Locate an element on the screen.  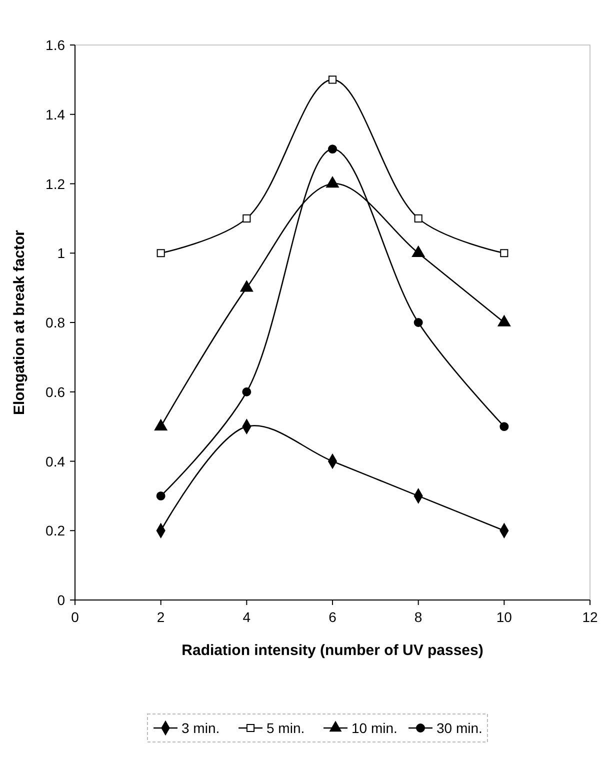
y-tick-label: 1.2 is located at coordinates (56, 184).